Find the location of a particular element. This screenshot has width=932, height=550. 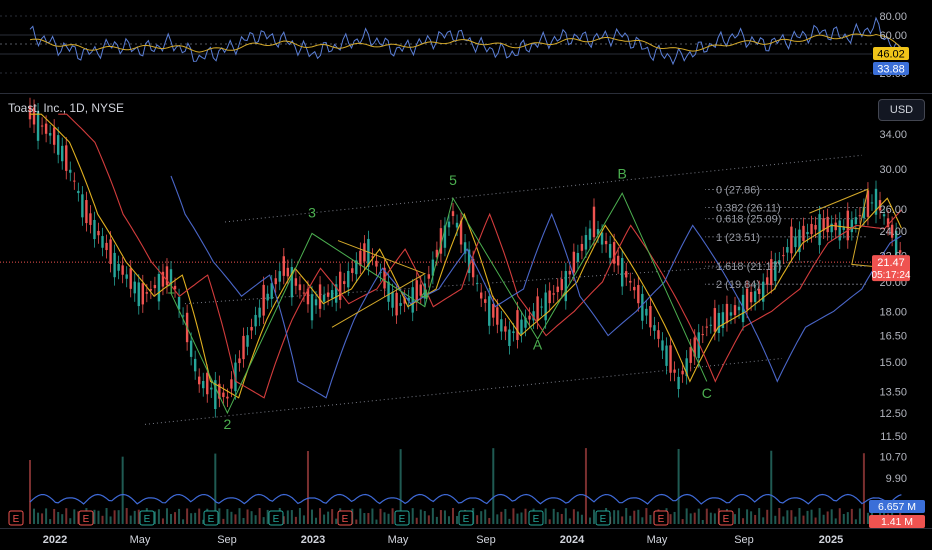

channel-middle is located at coordinates (503, 282).